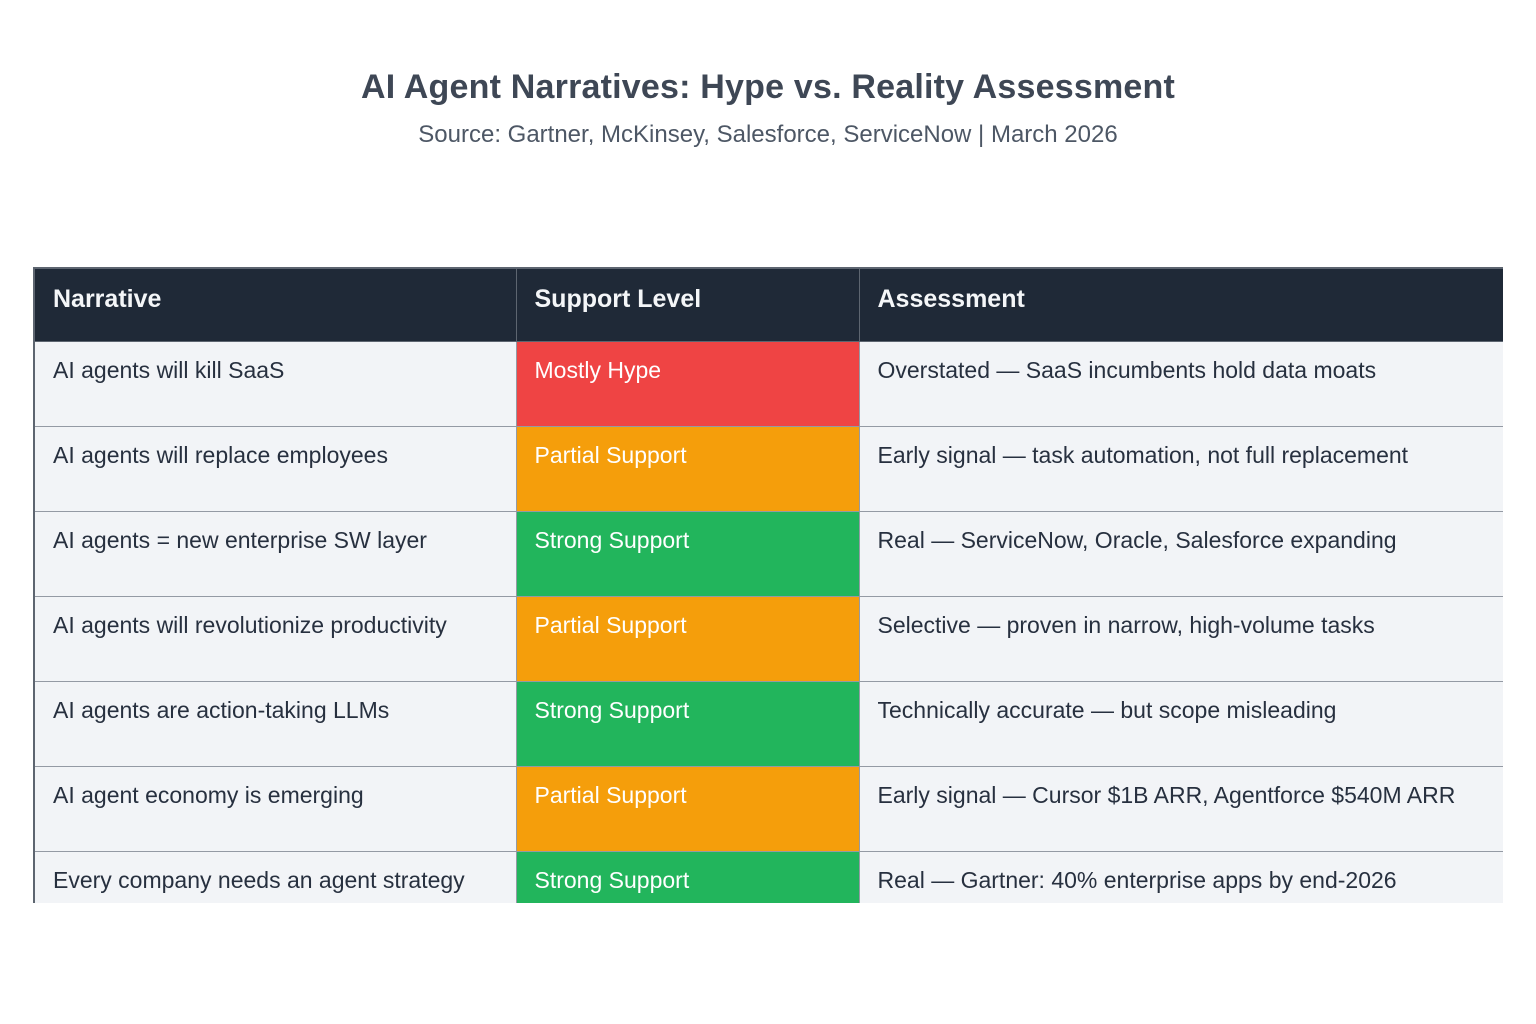  What do you see at coordinates (275, 808) in the screenshot?
I see `narrative-cell: AI agent economy is emerging` at bounding box center [275, 808].